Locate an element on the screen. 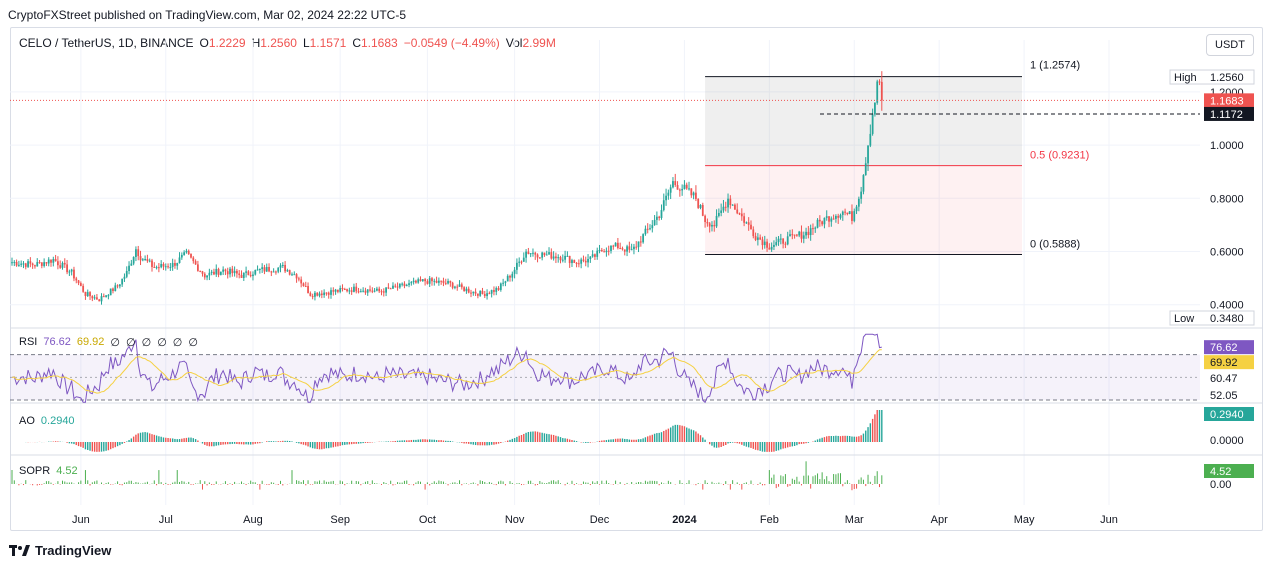  sopr-label: SOPR is located at coordinates (35, 471).